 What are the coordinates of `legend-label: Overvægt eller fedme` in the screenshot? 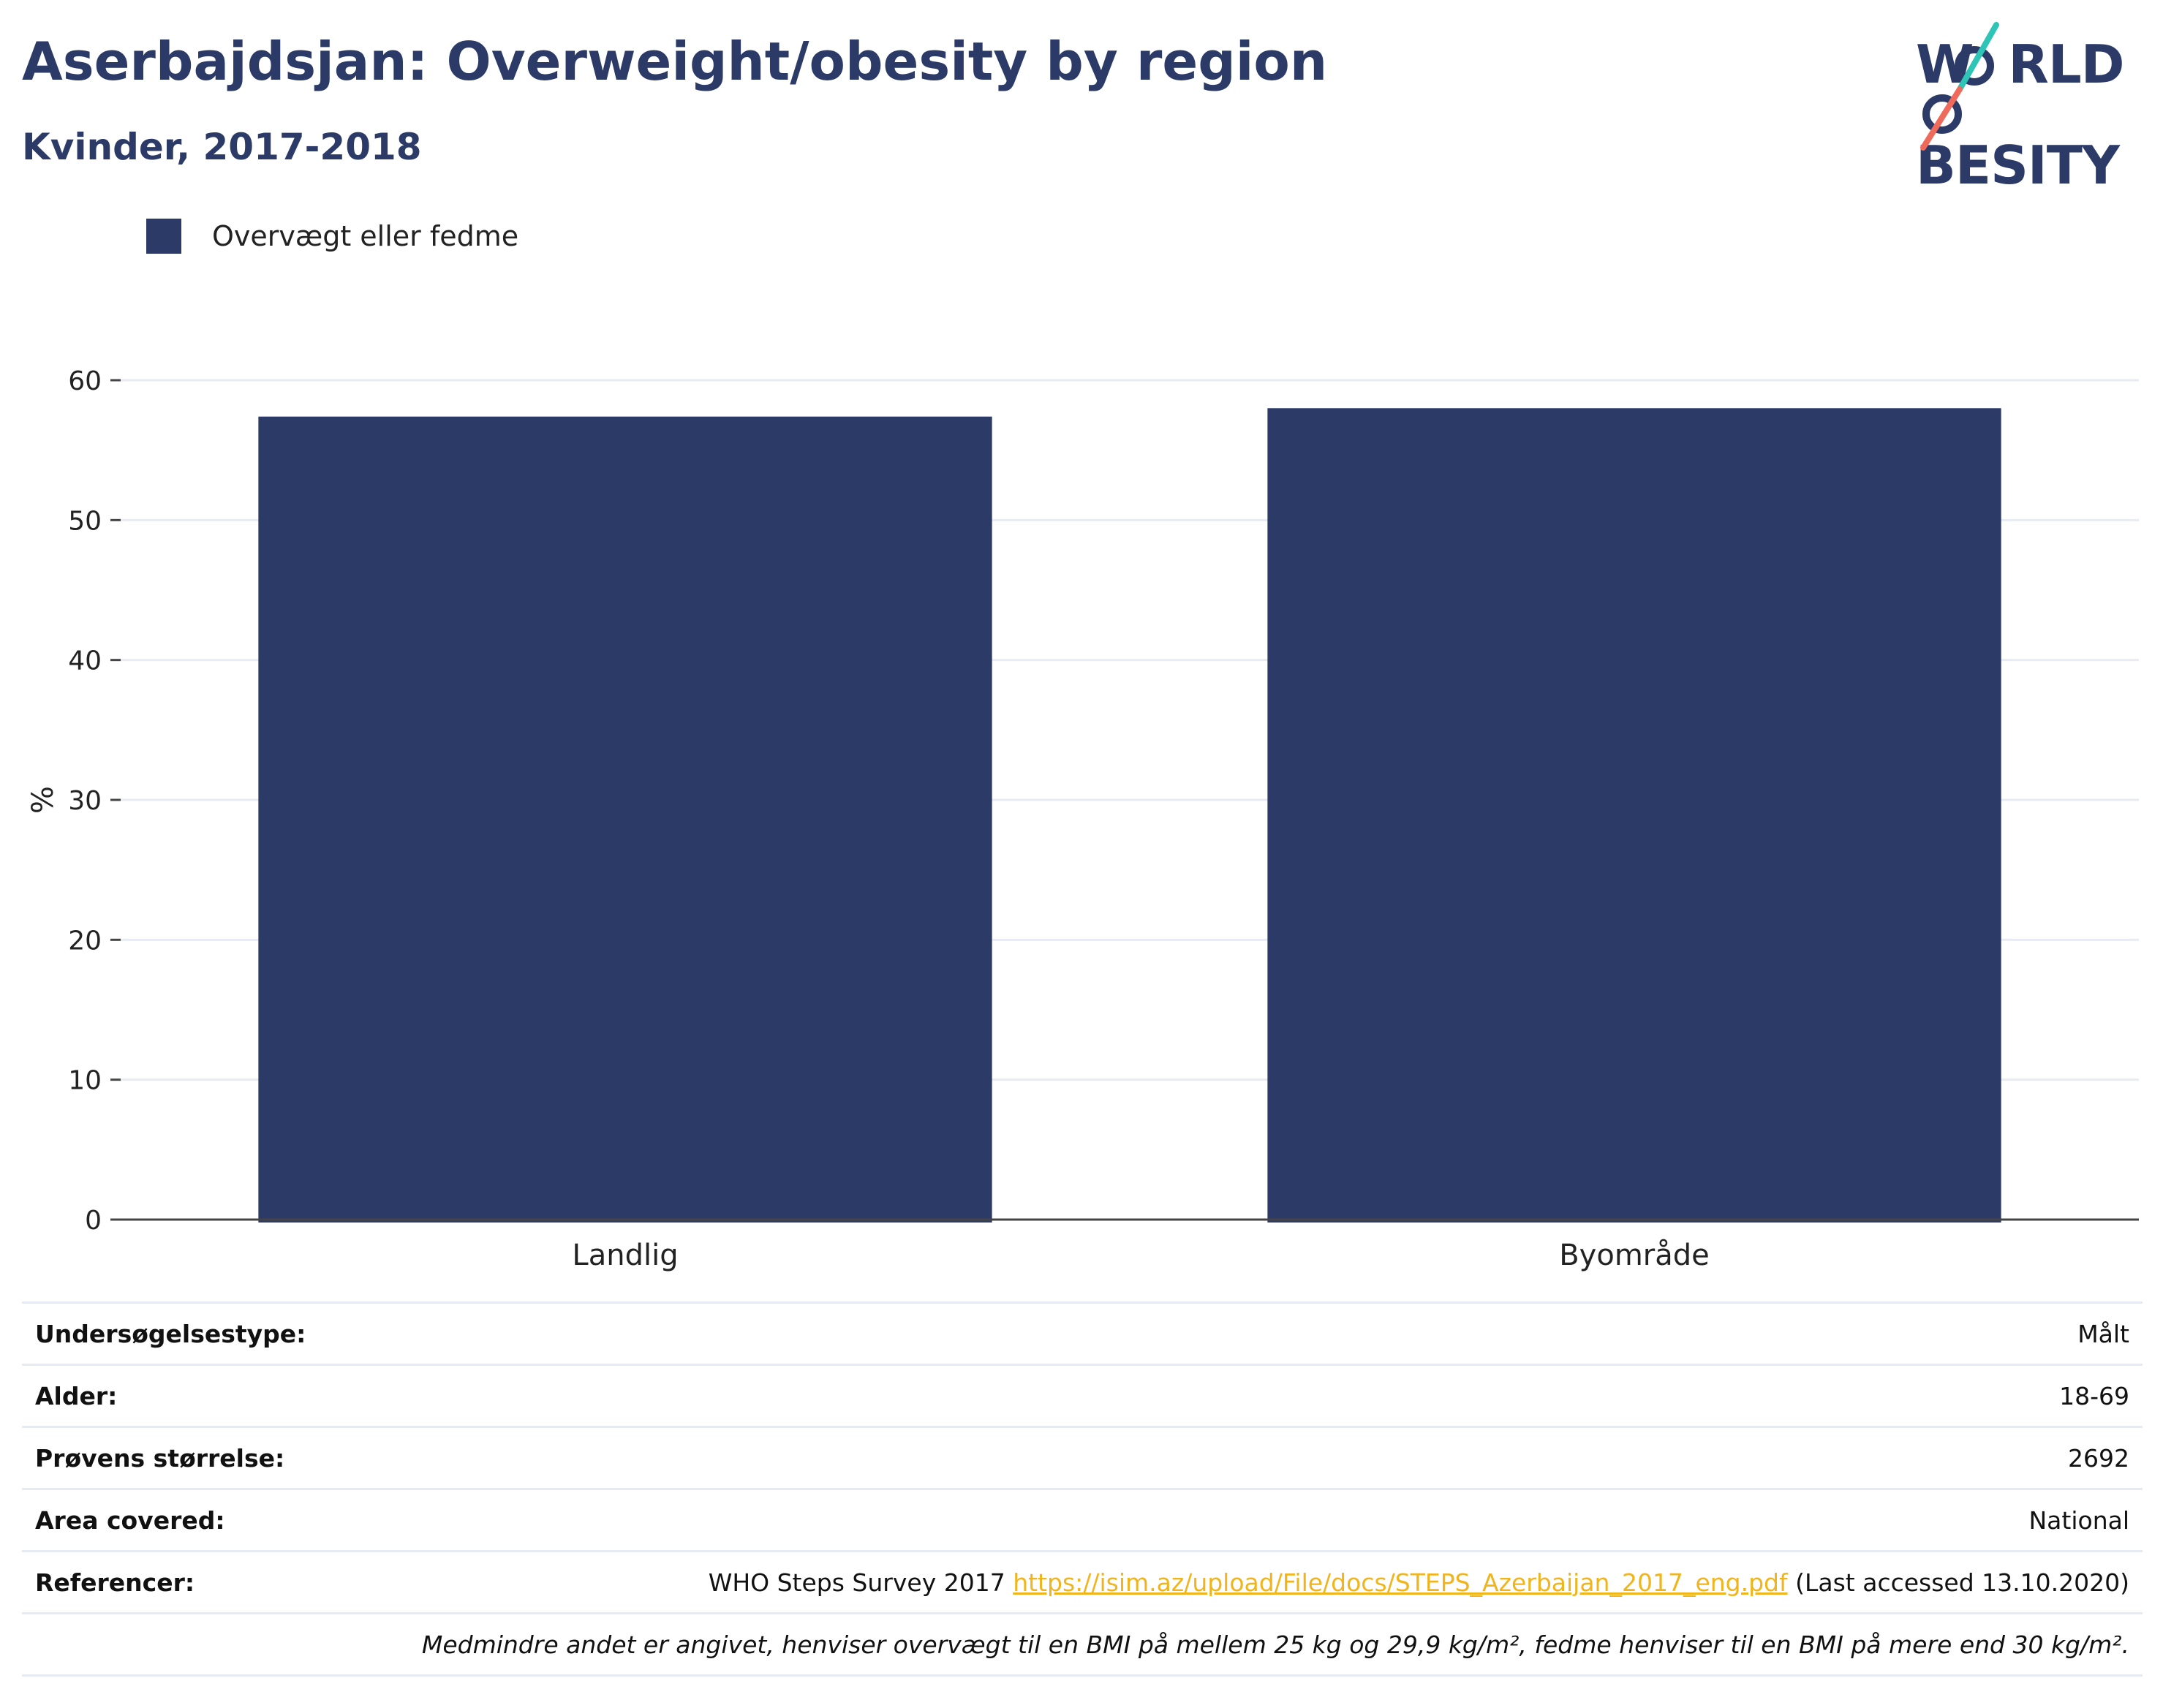 It's located at (365, 236).